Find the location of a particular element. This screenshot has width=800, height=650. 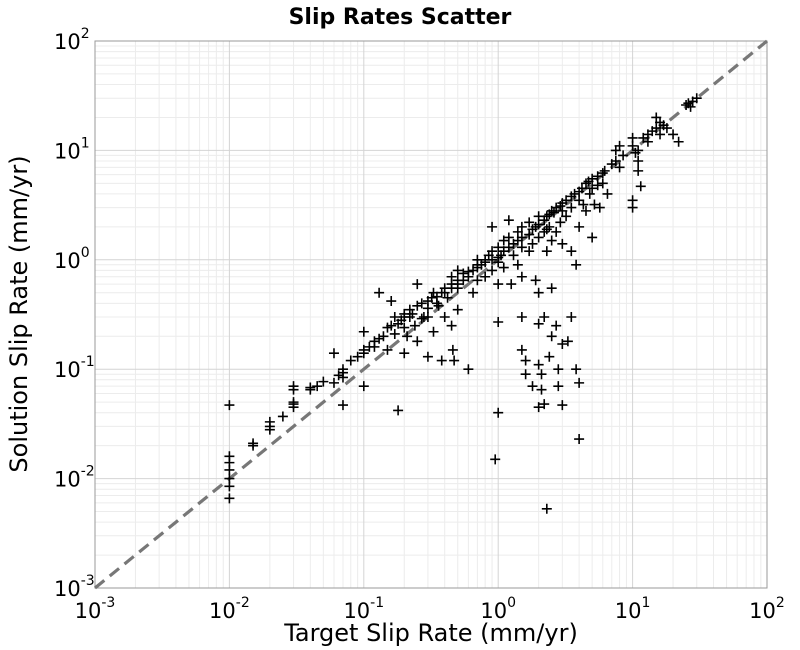

chart-title: Slip Rates Scatter is located at coordinates (400, 17).